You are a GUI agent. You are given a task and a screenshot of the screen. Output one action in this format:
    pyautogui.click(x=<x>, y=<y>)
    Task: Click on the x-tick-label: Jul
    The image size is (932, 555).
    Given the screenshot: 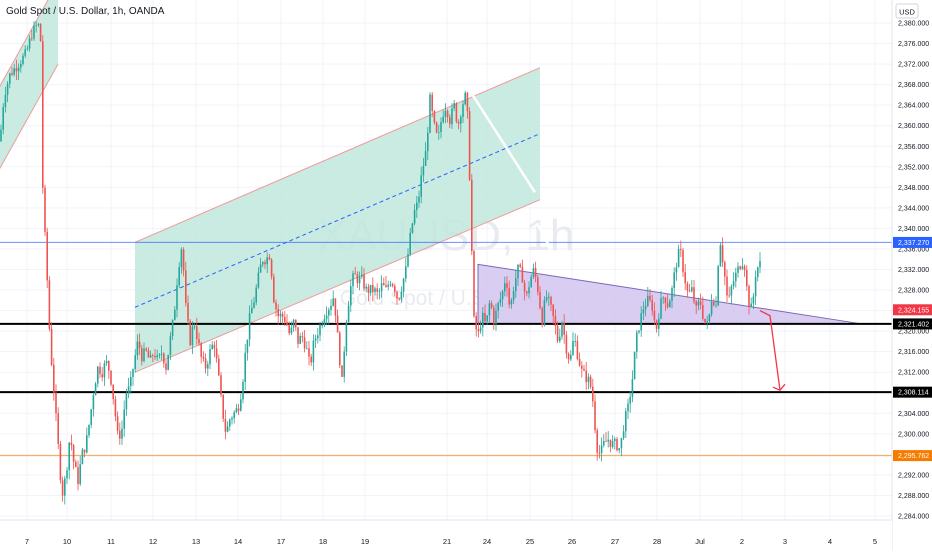 What is the action you would take?
    pyautogui.click(x=700, y=541)
    